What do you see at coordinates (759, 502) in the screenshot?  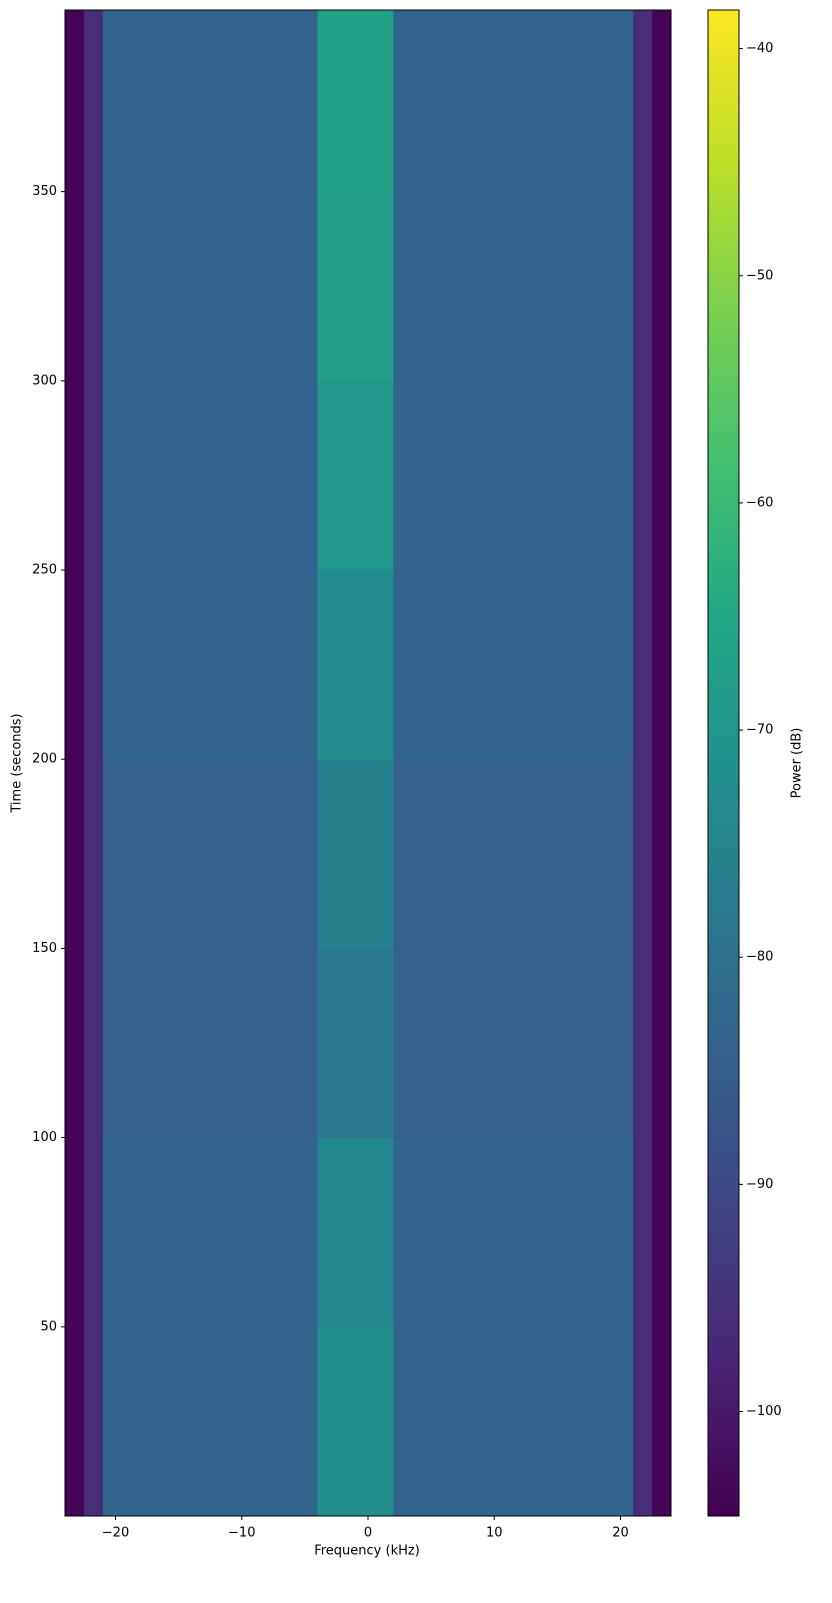 I see `colorbar-tick-label: −60` at bounding box center [759, 502].